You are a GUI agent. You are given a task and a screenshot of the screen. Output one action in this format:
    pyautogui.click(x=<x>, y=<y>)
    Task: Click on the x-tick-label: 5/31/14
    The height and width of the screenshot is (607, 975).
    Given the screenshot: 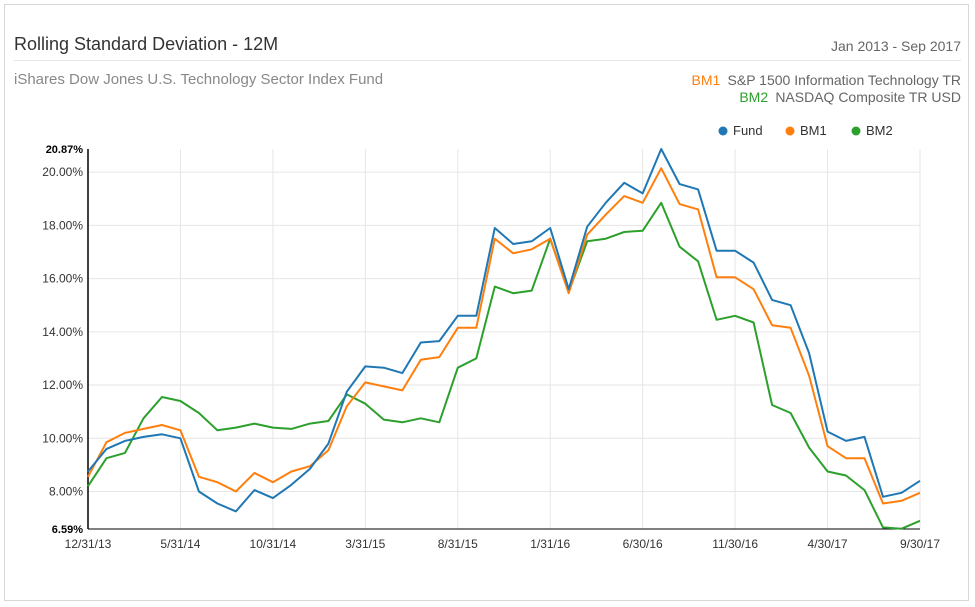 What is the action you would take?
    pyautogui.click(x=180, y=544)
    